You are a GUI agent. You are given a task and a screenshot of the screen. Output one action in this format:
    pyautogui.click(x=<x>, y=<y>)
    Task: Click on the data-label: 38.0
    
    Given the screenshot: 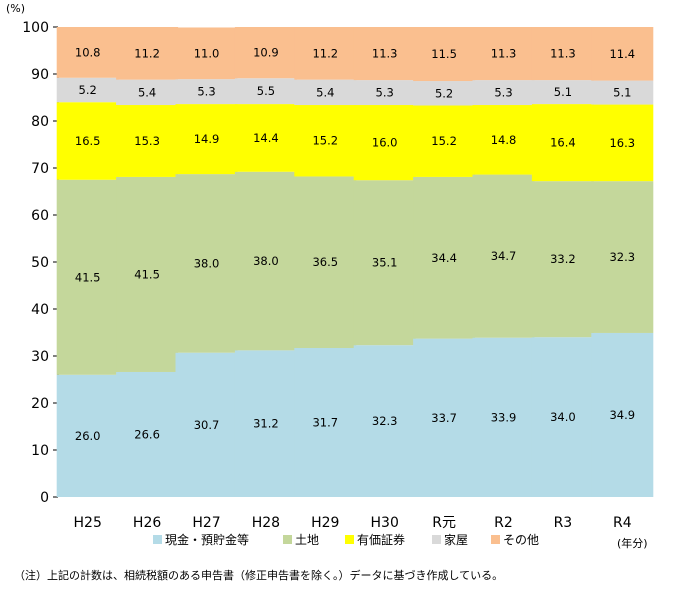 What is the action you would take?
    pyautogui.click(x=266, y=261)
    